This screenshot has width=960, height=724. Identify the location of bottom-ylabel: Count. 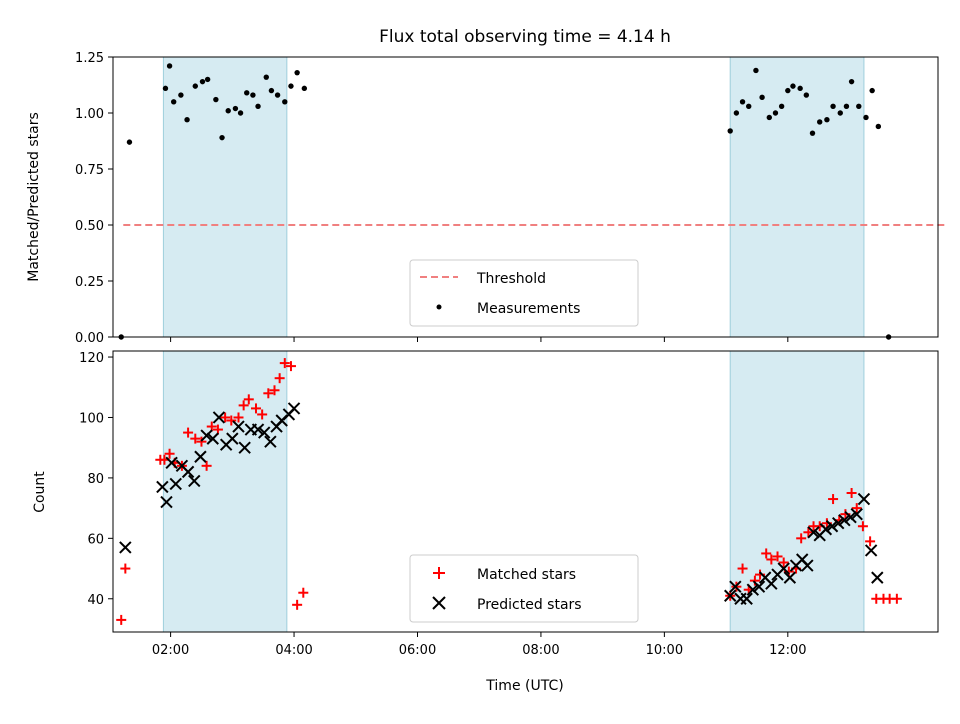
(40, 492).